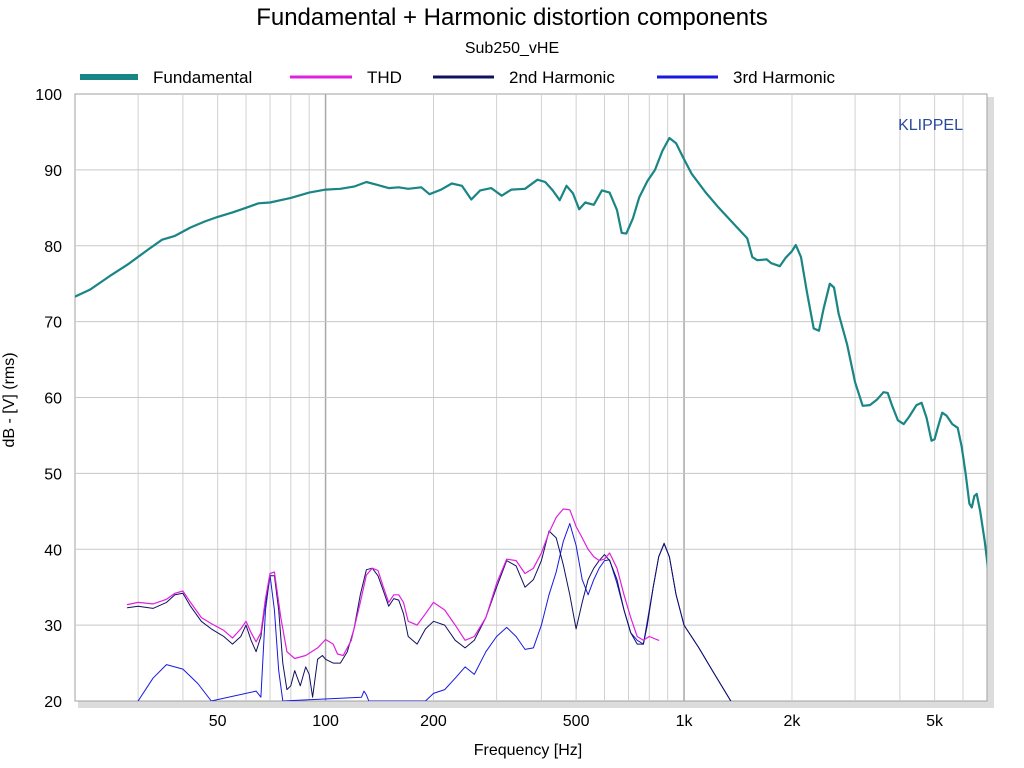 The height and width of the screenshot is (768, 1024). I want to click on chart-subtitle: Sub250_vHE, so click(512, 48).